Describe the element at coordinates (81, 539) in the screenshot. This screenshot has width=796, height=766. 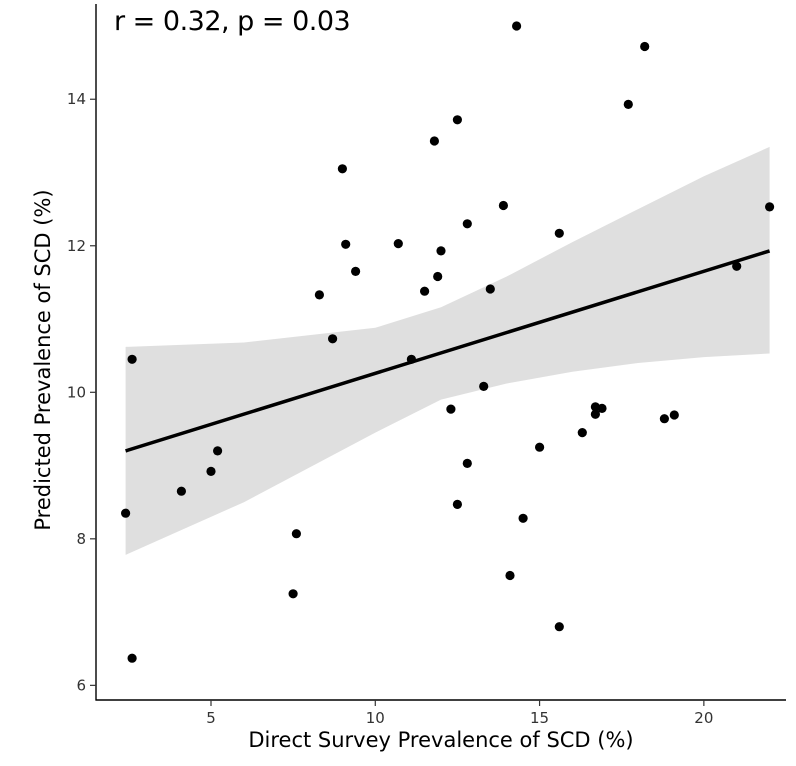
I see `y-tick-label: 8` at that location.